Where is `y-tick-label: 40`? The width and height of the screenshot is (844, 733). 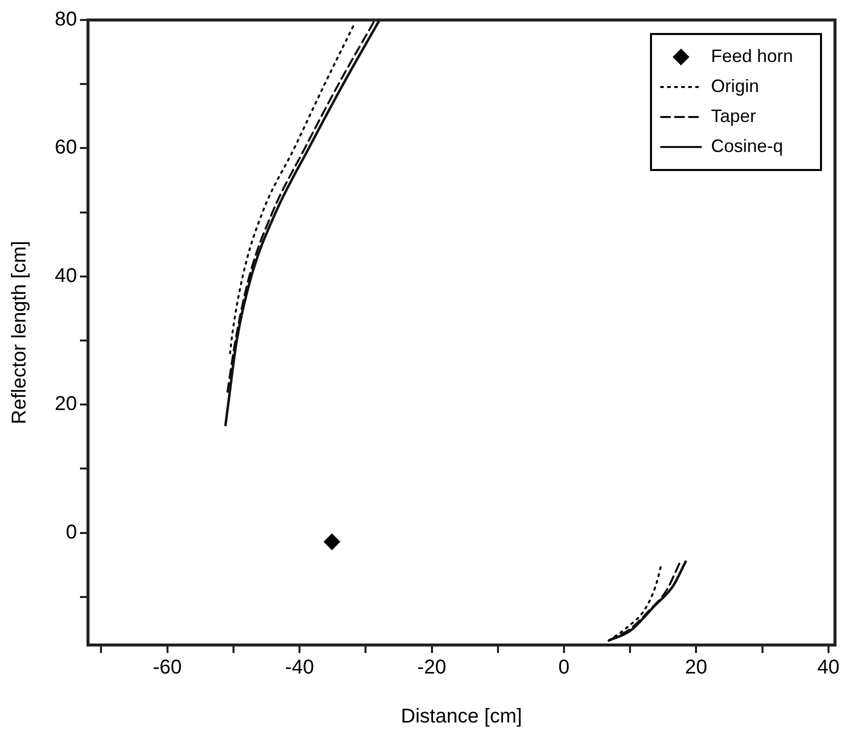
y-tick-label: 40 is located at coordinates (65, 275).